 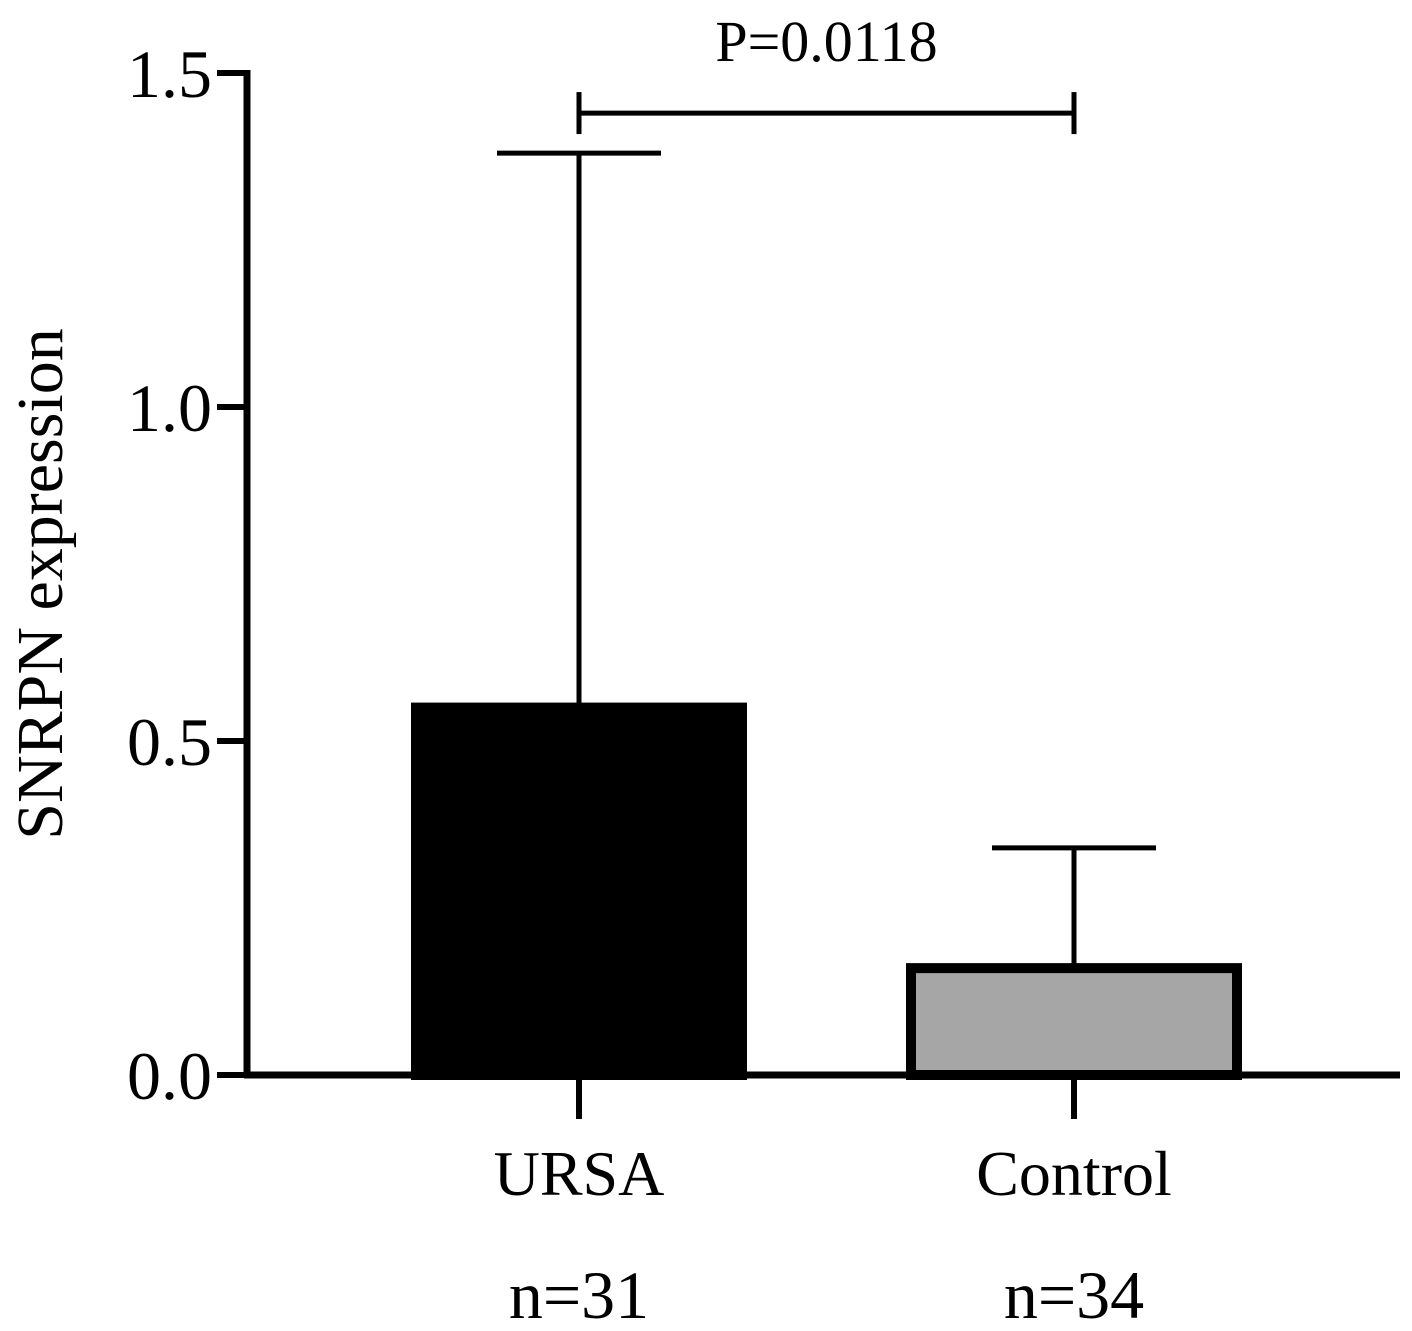 I want to click on bar-control, so click(x=1074, y=1021).